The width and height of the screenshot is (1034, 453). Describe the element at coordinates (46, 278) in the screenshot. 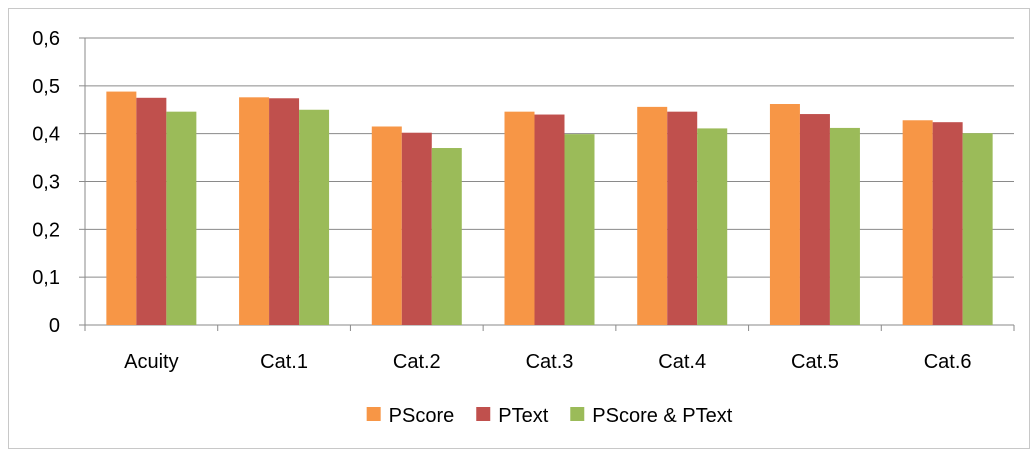

I see `y-tick-label: 0,1` at that location.